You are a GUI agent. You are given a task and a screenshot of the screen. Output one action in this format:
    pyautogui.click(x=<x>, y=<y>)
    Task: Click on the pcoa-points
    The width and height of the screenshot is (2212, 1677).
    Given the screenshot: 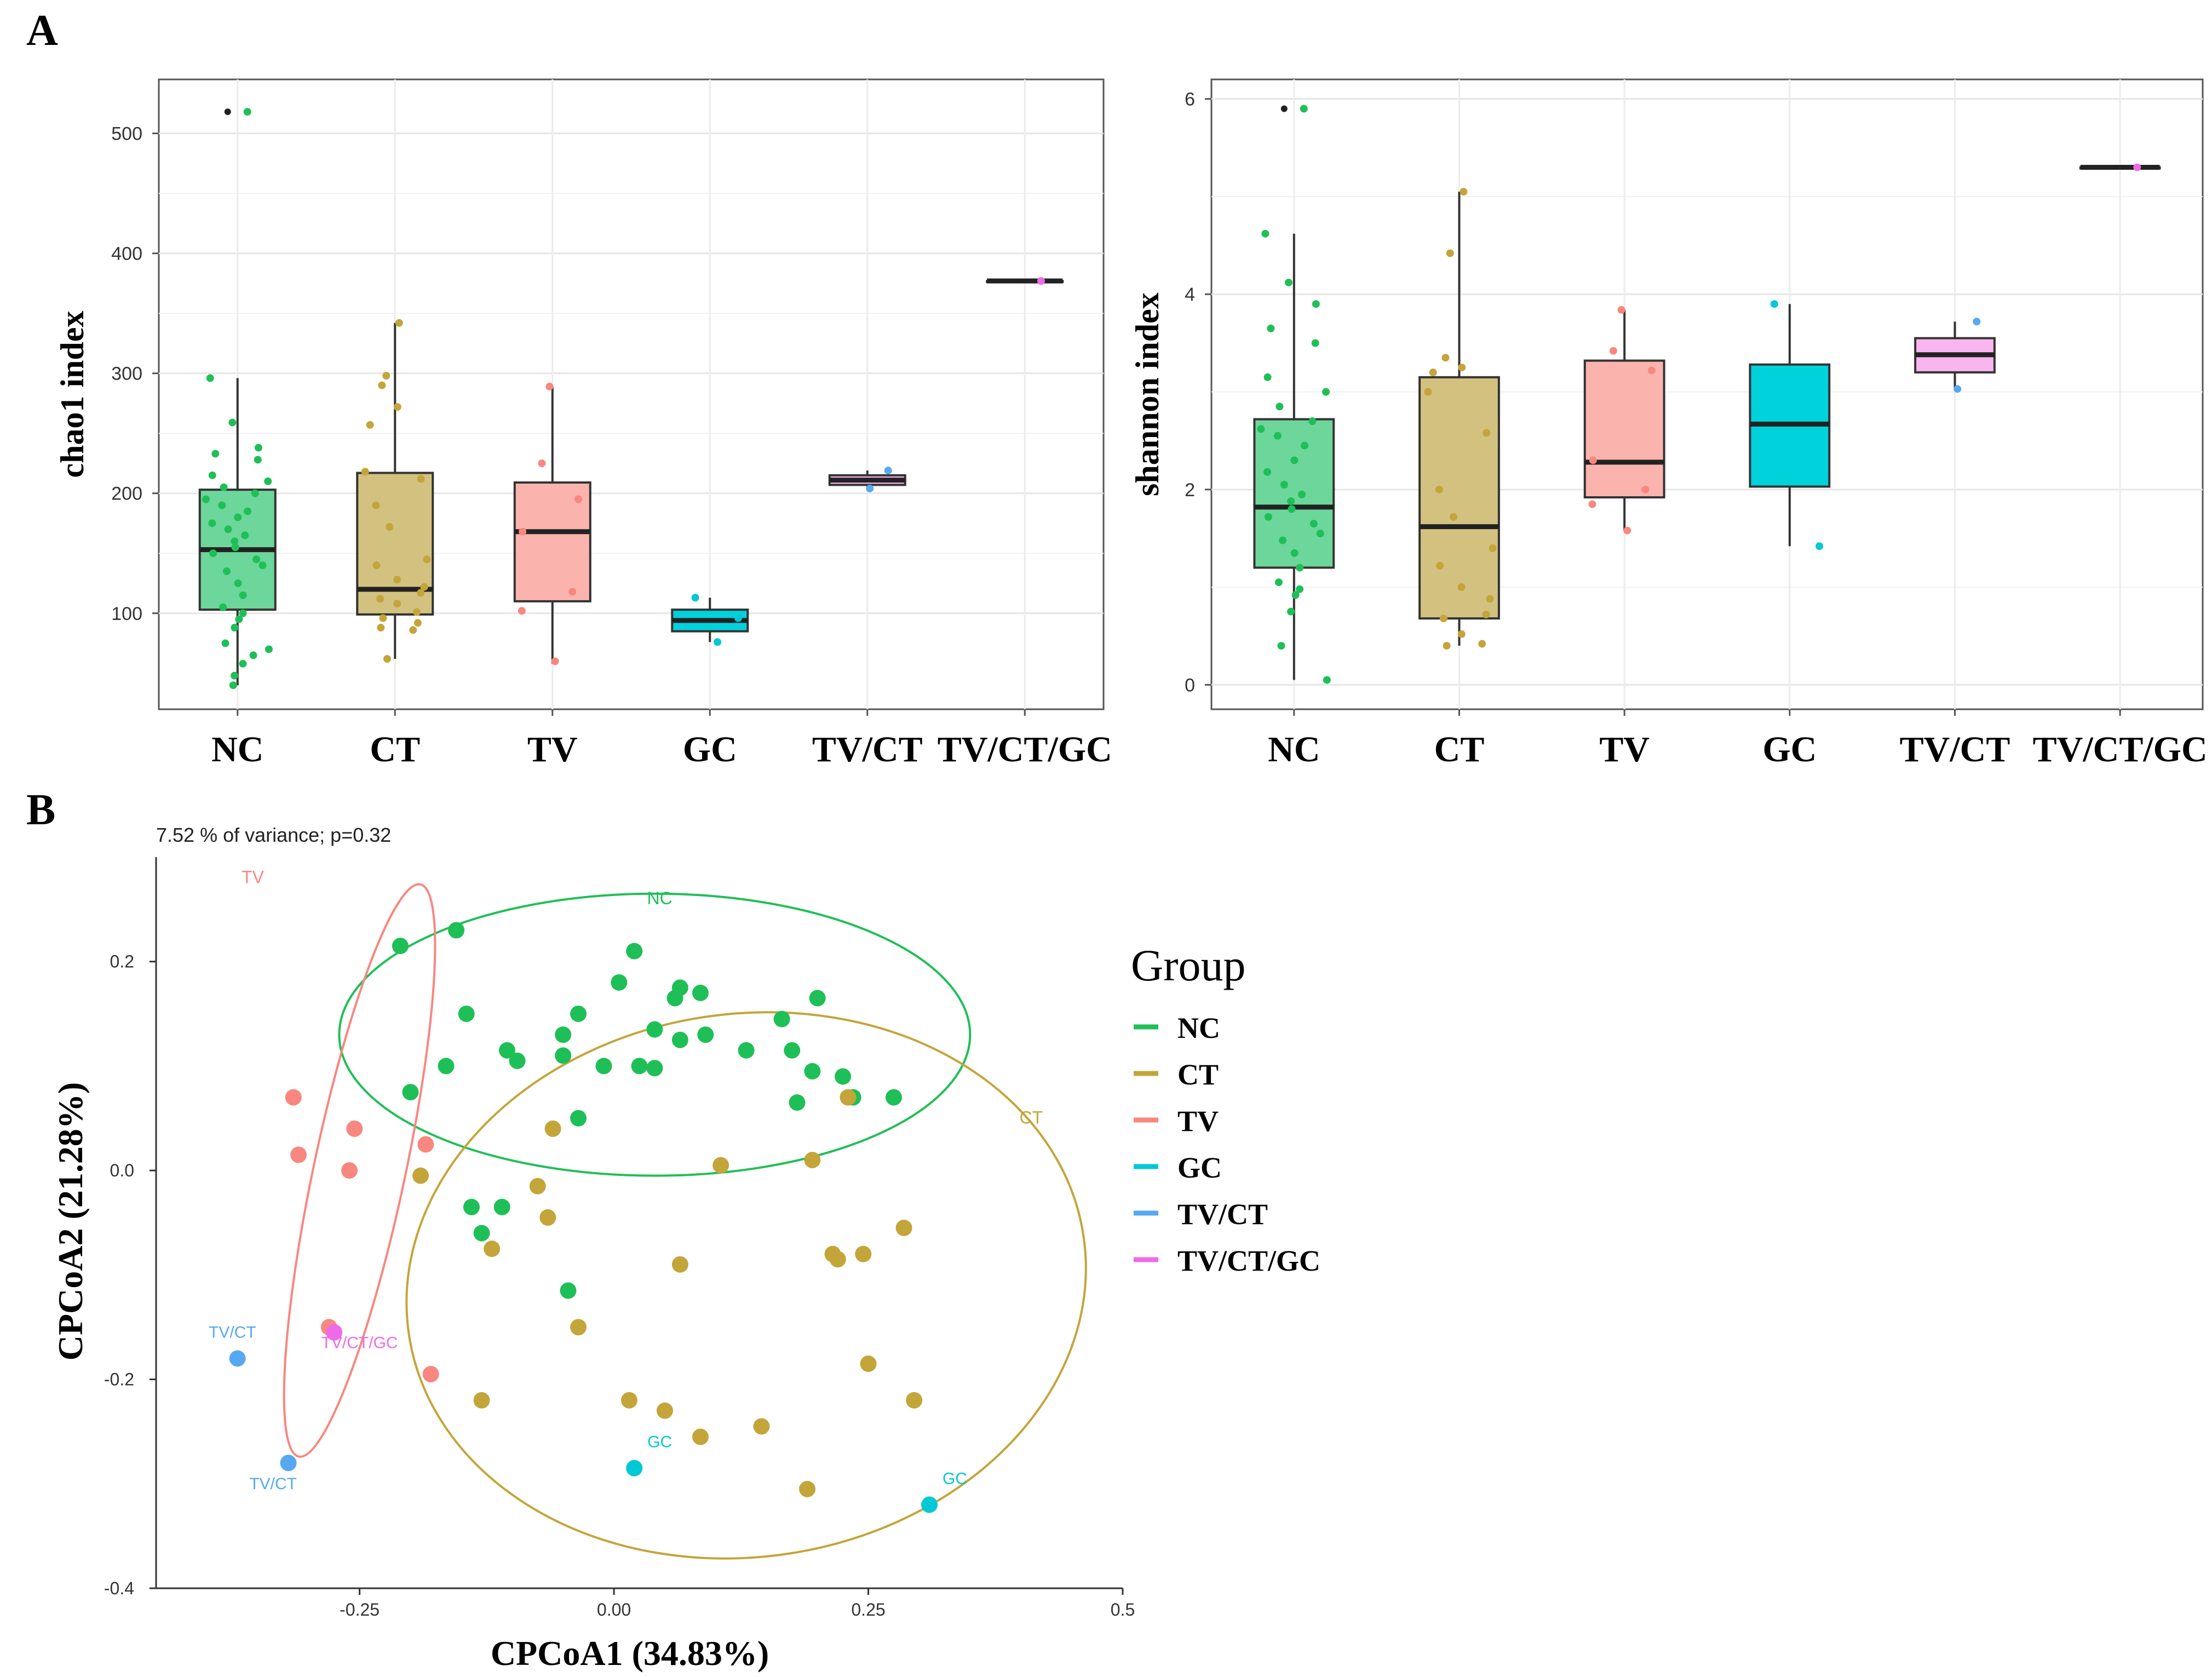 What is the action you would take?
    pyautogui.click(x=583, y=1217)
    